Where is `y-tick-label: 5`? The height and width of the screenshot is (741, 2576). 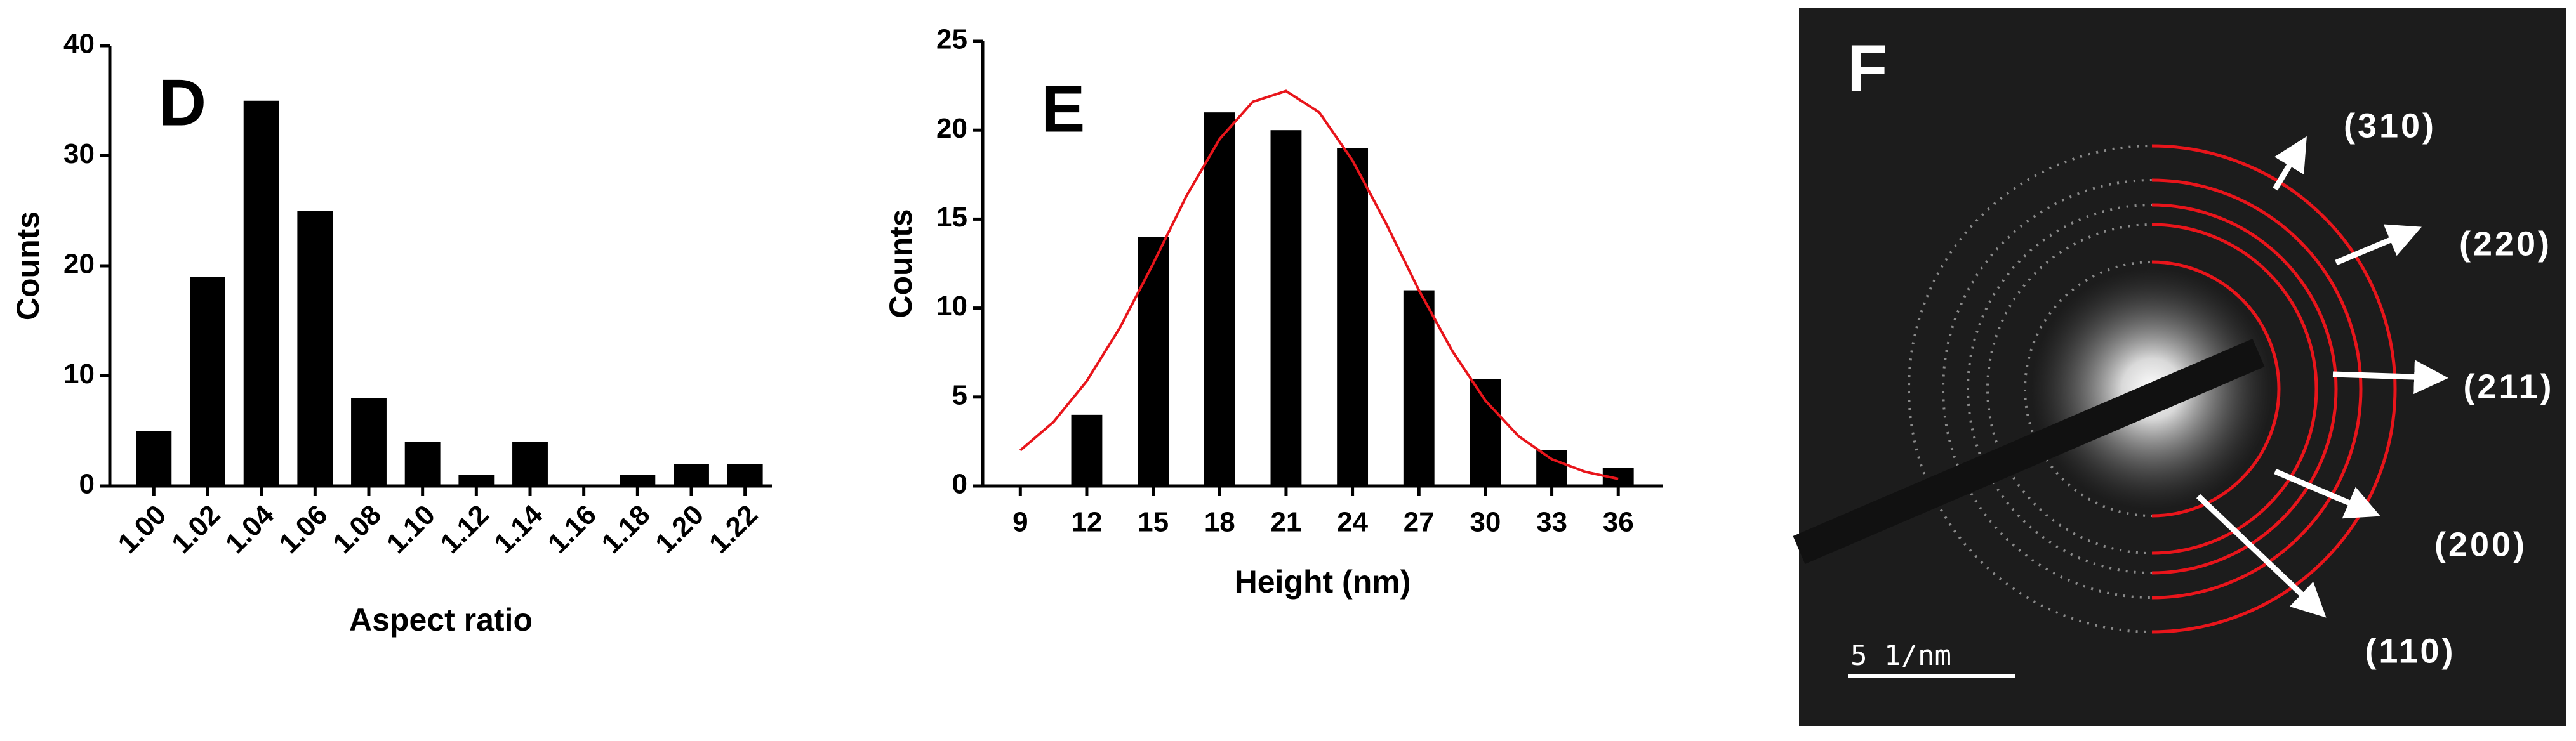 y-tick-label: 5 is located at coordinates (959, 394).